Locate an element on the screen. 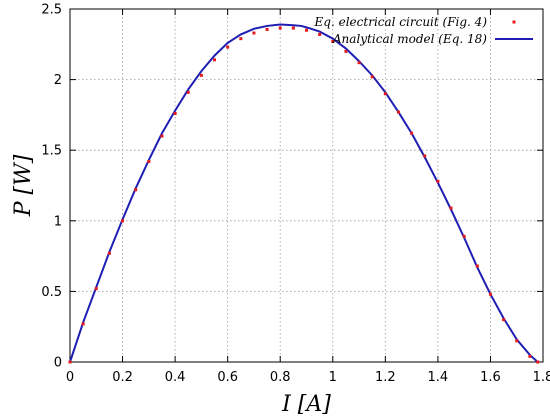 The height and width of the screenshot is (418, 550). y-tick-label: 0 is located at coordinates (58, 363).